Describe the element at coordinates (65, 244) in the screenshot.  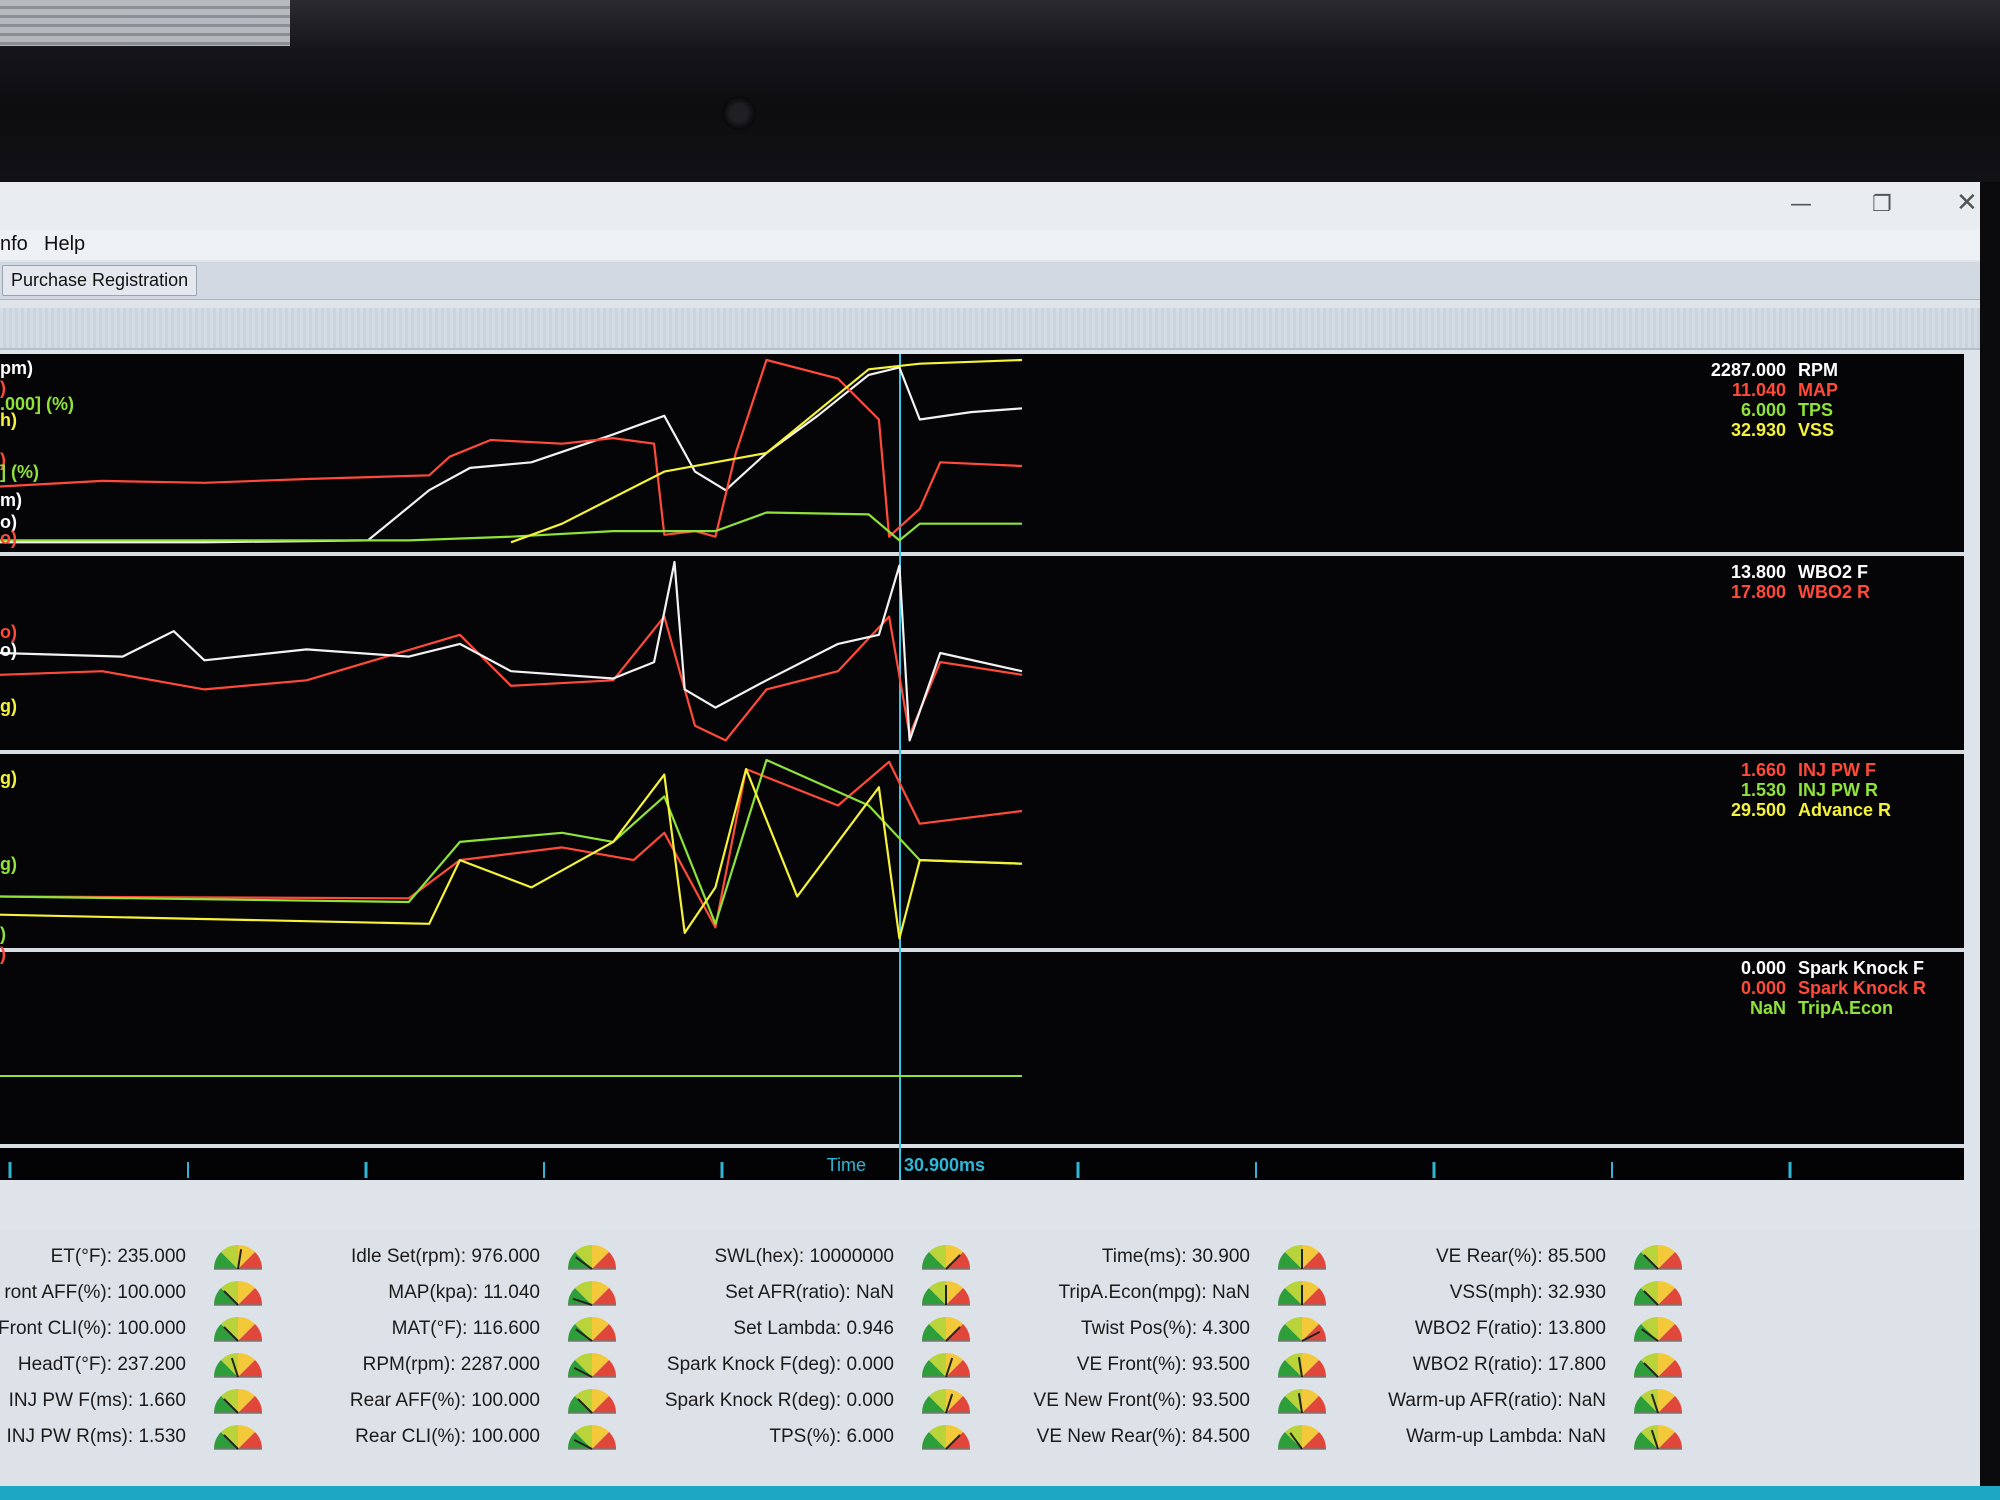
I see `menu-item-help: Help` at that location.